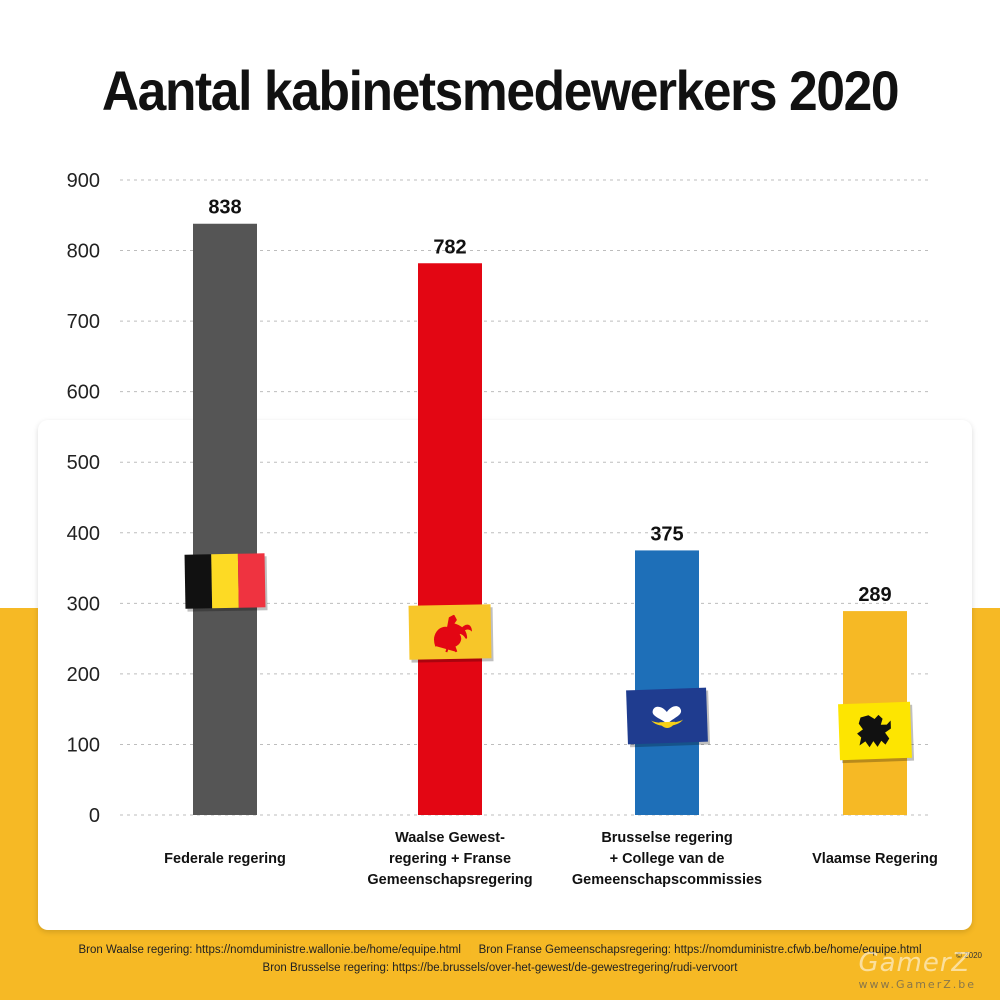 Image resolution: width=1000 pixels, height=1000 pixels. What do you see at coordinates (83, 181) in the screenshot?
I see `y-tick-label: 900` at bounding box center [83, 181].